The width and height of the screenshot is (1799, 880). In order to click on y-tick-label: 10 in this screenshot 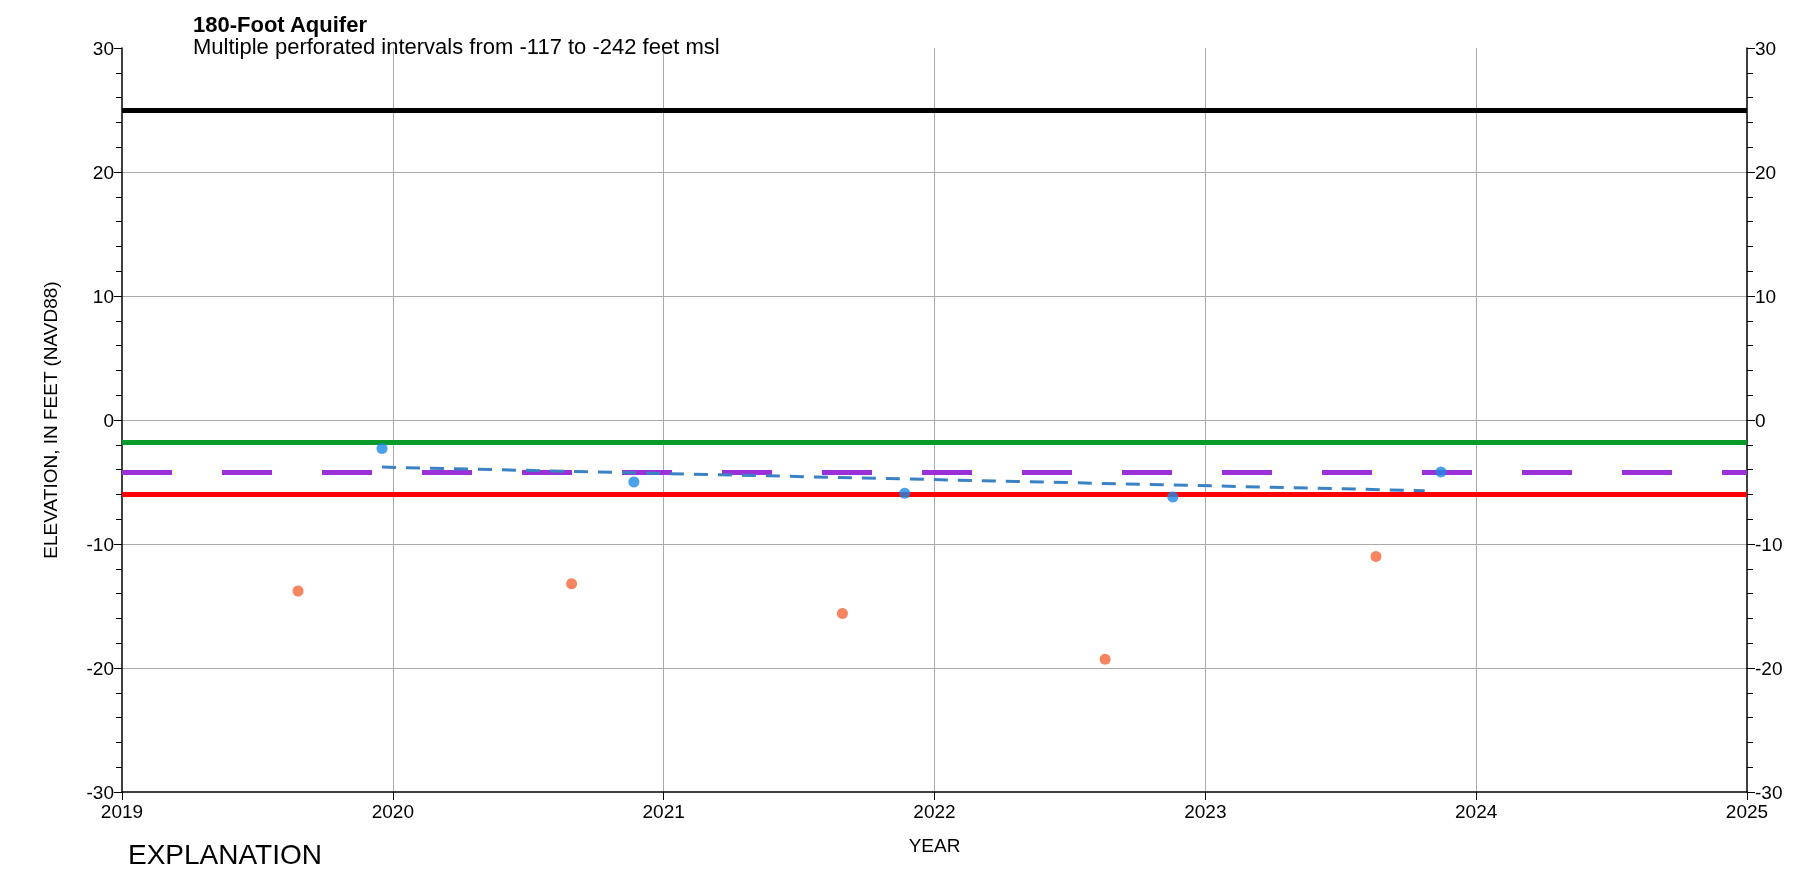, I will do `click(103, 296)`.